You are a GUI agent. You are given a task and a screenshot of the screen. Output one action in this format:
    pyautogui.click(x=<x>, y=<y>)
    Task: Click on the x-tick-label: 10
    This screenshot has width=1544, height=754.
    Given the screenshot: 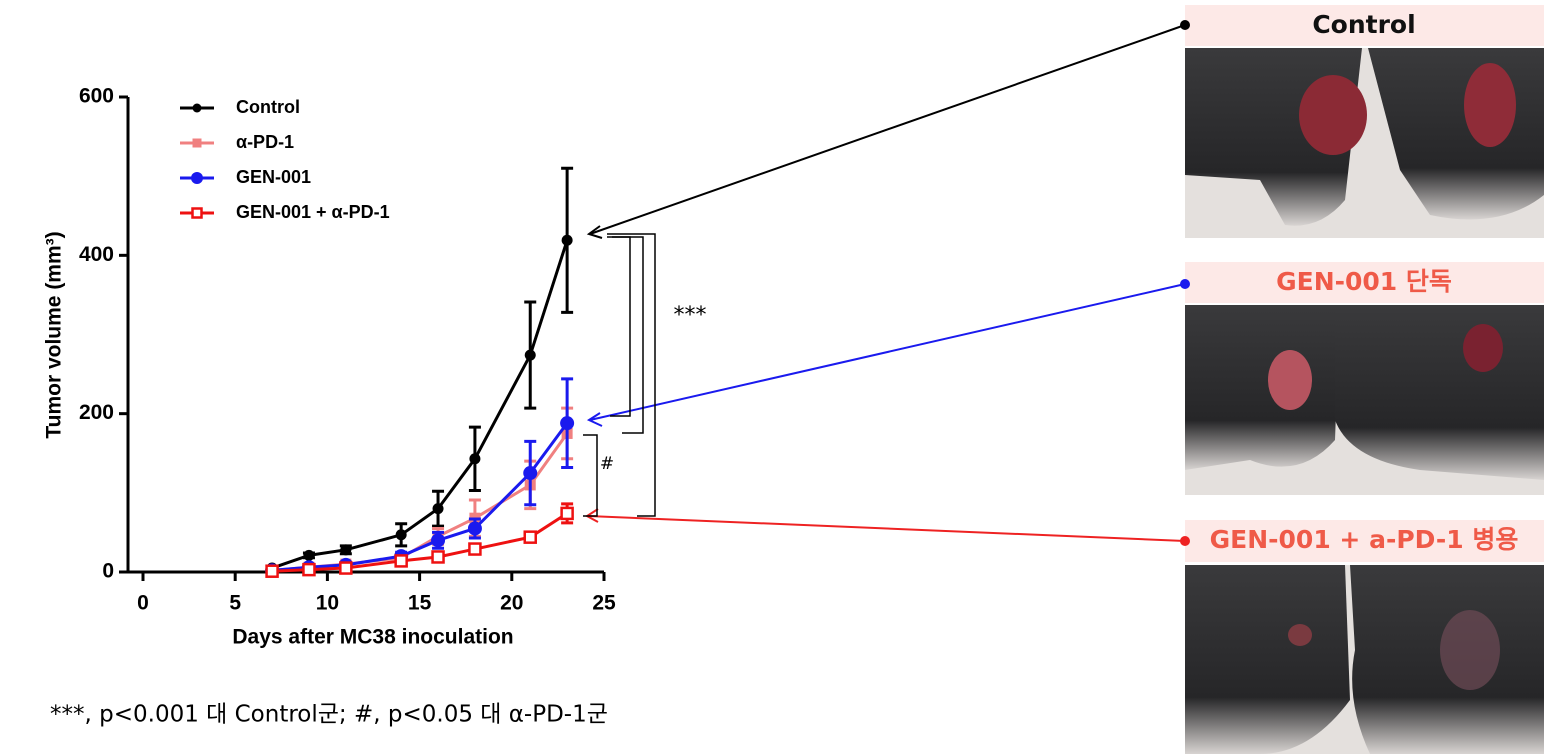 What is the action you would take?
    pyautogui.click(x=327, y=603)
    